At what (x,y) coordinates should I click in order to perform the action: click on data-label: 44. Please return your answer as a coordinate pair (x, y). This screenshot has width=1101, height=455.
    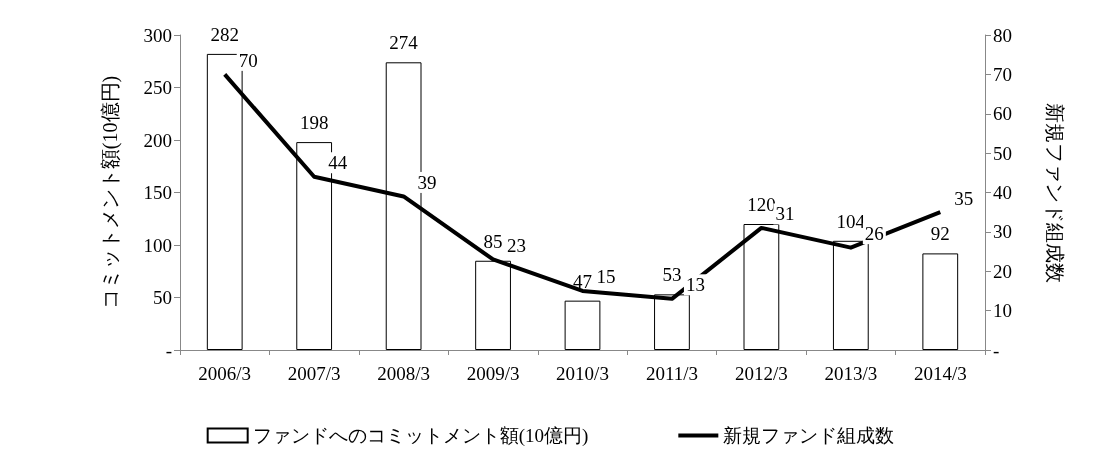
    Looking at the image, I should click on (338, 163).